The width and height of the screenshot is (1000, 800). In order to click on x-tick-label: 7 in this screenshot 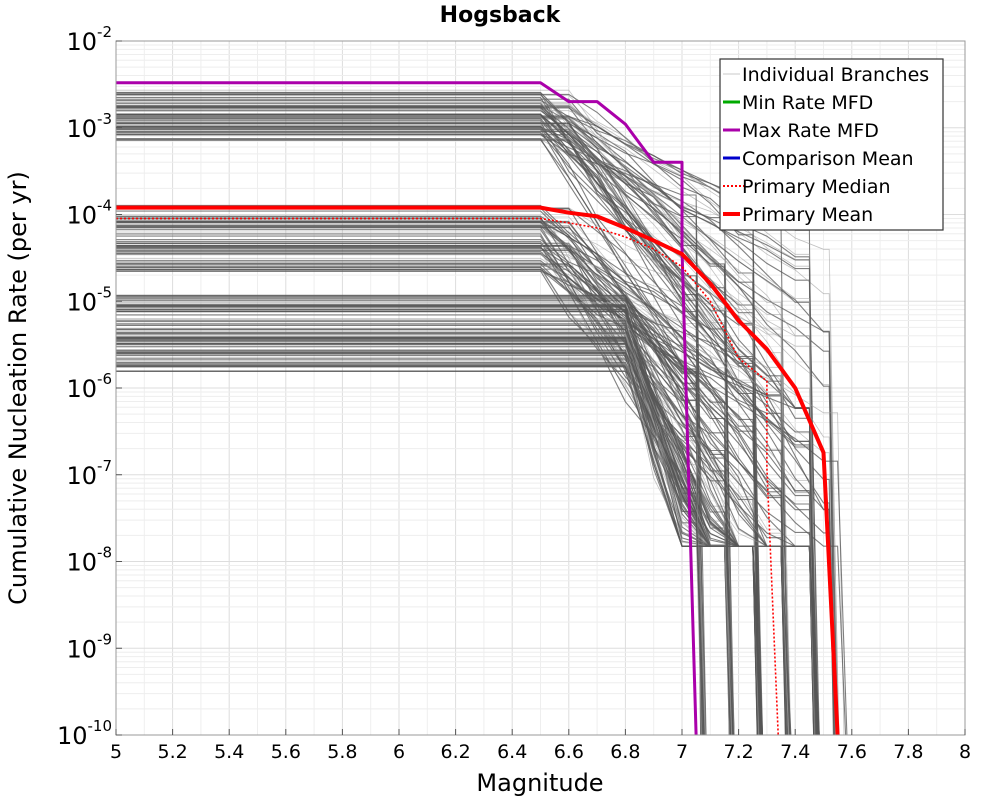, I will do `click(682, 752)`.